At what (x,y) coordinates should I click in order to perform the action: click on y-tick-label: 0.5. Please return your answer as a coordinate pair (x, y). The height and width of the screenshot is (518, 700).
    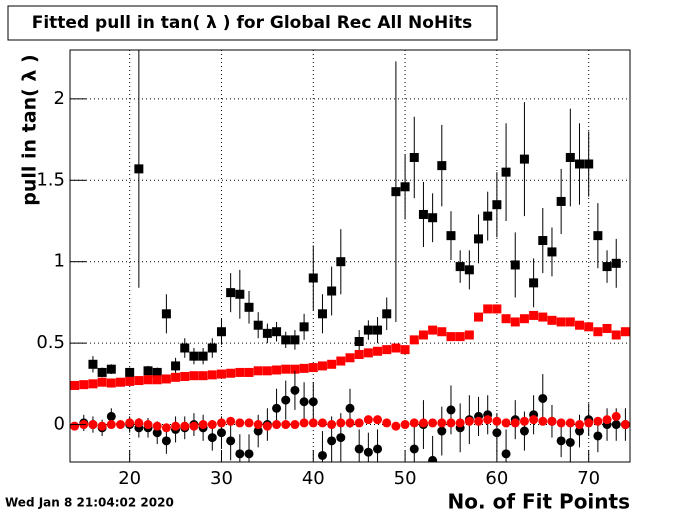
    Looking at the image, I should click on (50, 342).